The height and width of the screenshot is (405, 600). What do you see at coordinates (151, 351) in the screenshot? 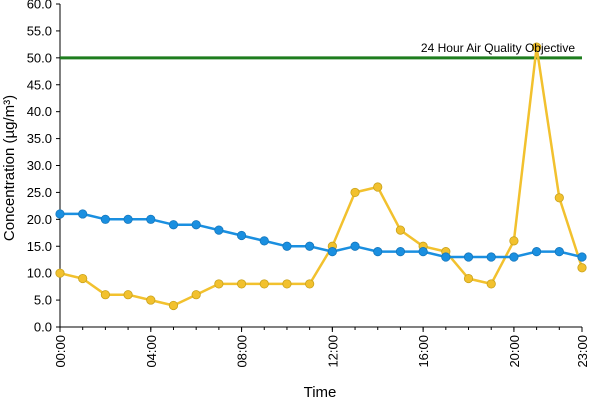
I see `x-tick-label: 04:00` at bounding box center [151, 351].